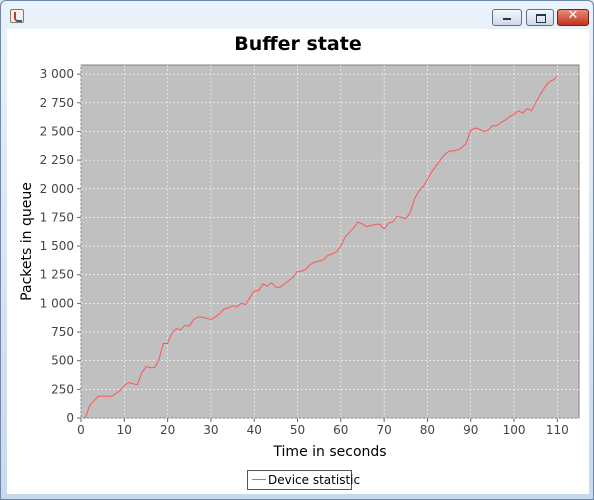 The height and width of the screenshot is (500, 594). Describe the element at coordinates (514, 430) in the screenshot. I see `x-tick-label: 100` at that location.